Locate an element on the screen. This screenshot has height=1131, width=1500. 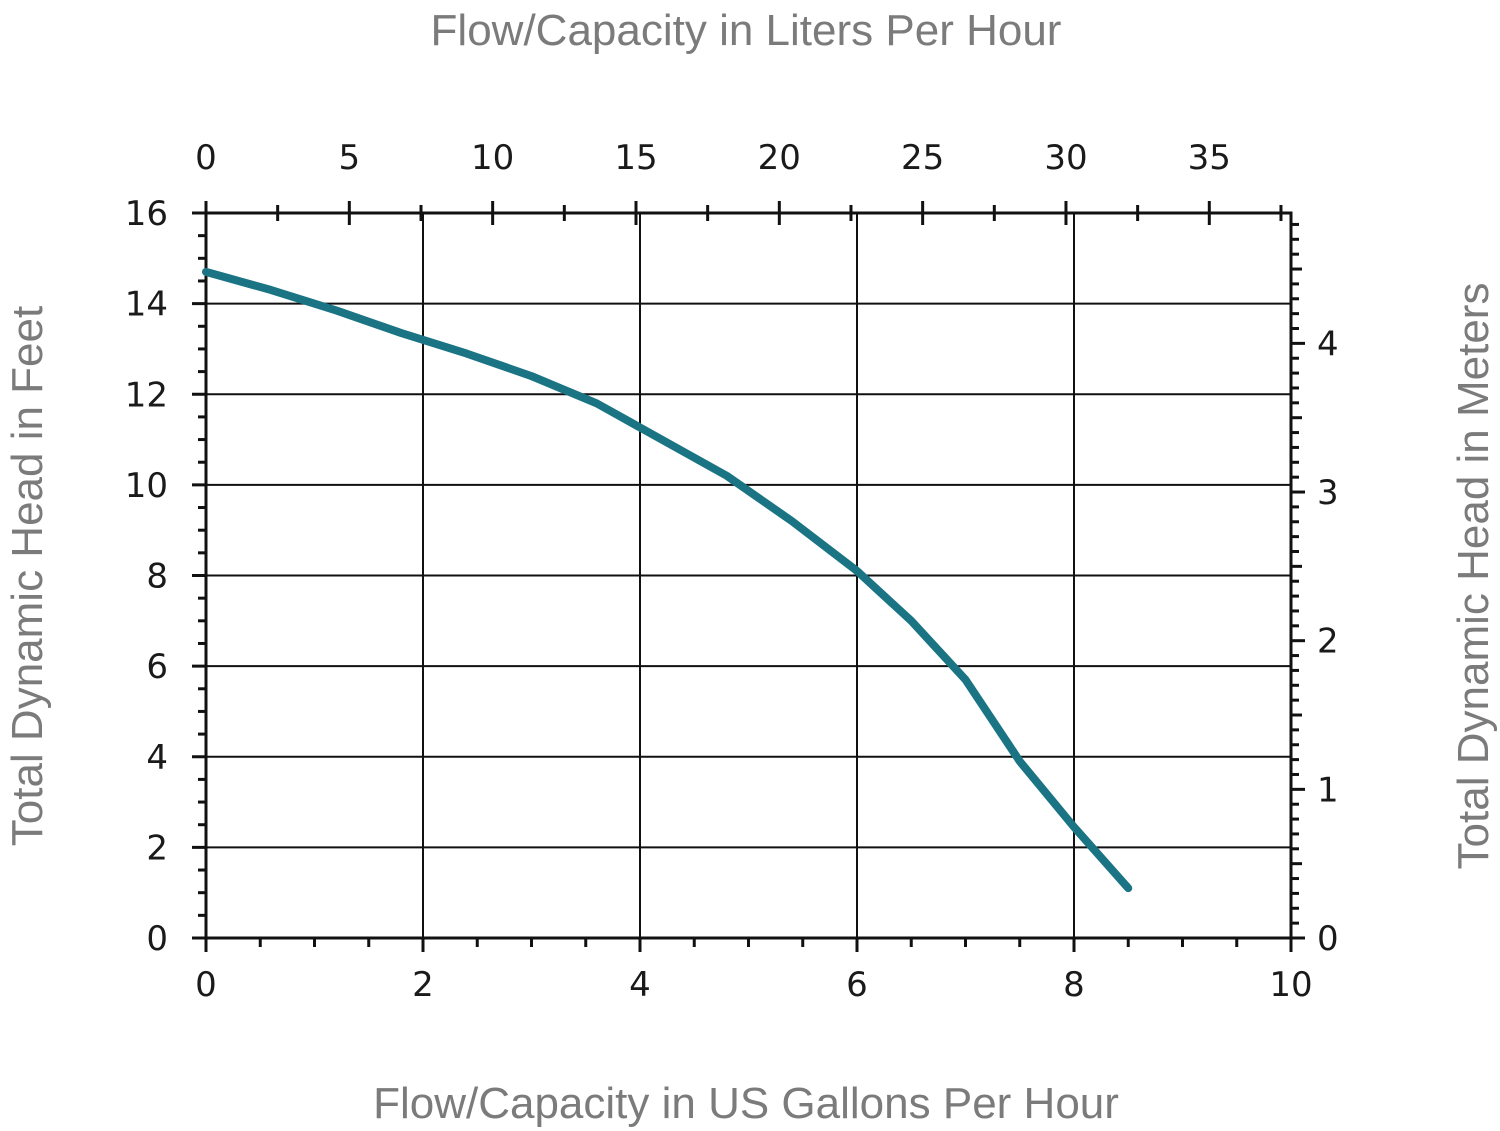
x2-tick-label: 30 is located at coordinates (1065, 158).